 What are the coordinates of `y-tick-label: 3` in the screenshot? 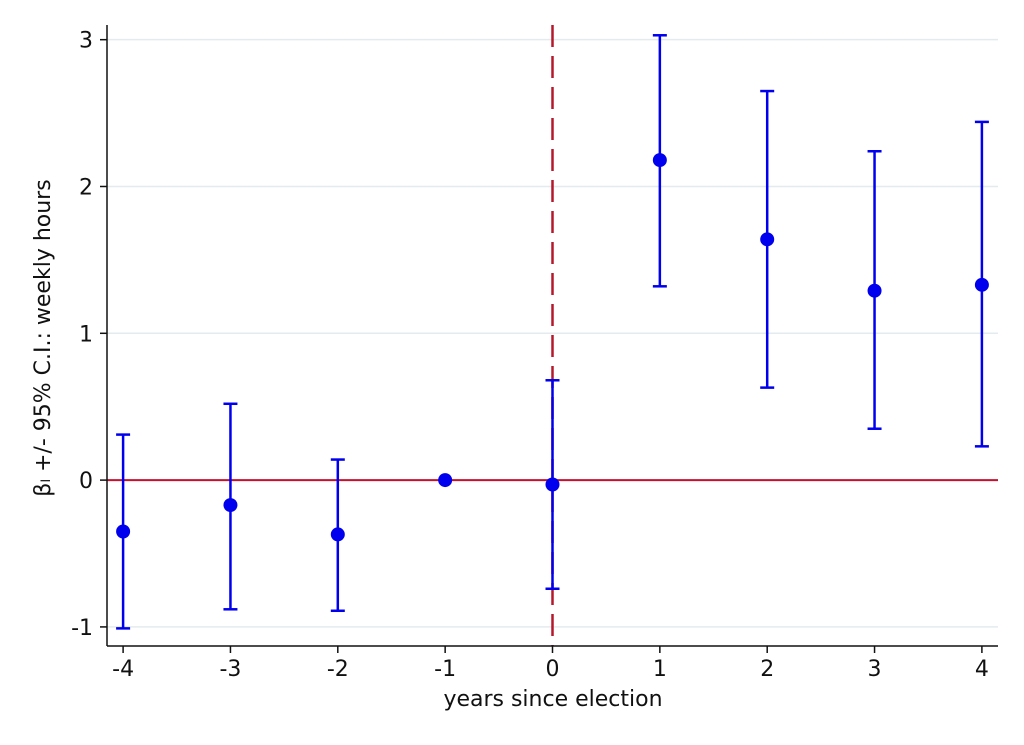 It's located at (86, 41).